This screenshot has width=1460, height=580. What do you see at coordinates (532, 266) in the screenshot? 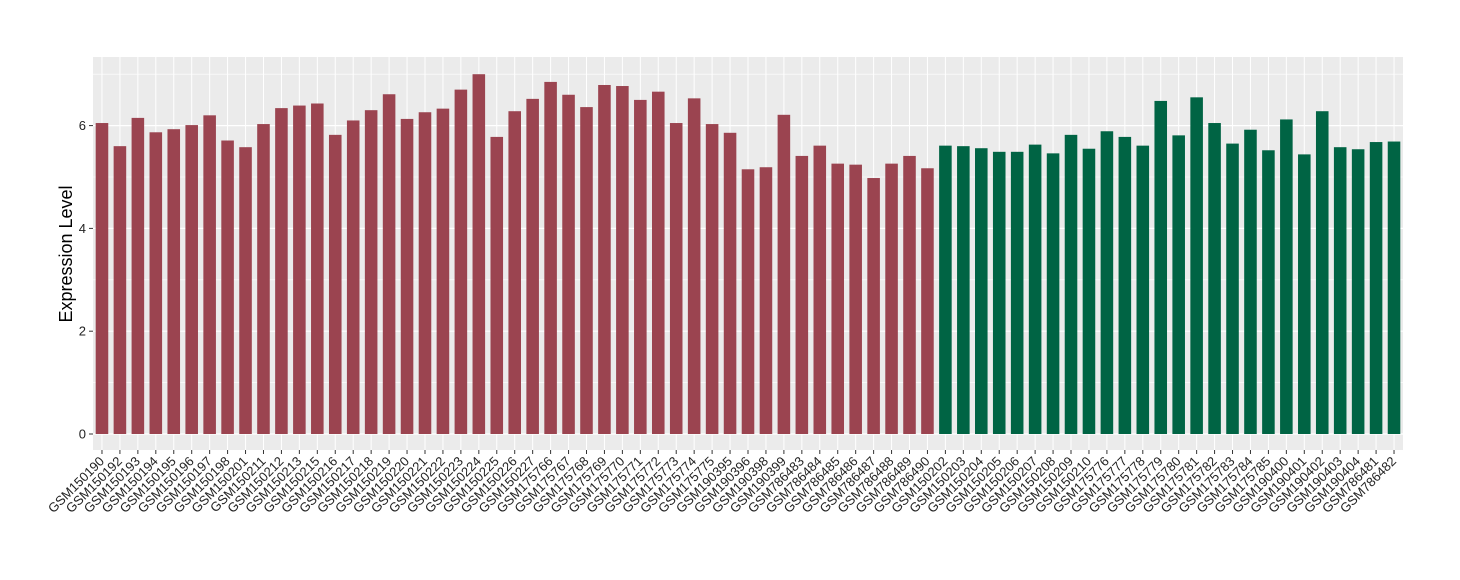
I see `bar-GSM150227` at bounding box center [532, 266].